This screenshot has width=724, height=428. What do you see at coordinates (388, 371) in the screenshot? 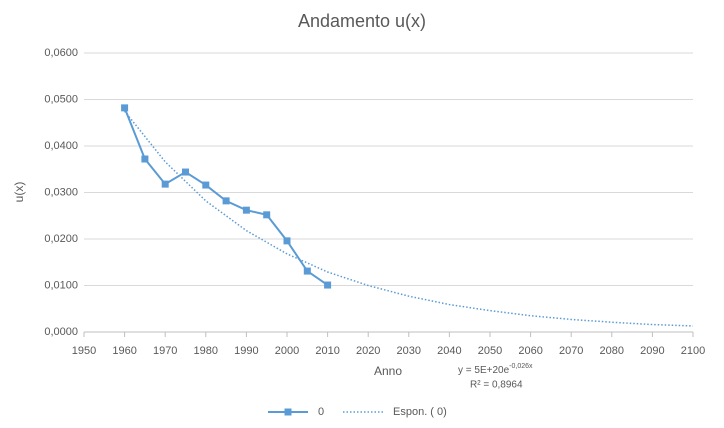
I see `x-axis-label: Anno` at bounding box center [388, 371].